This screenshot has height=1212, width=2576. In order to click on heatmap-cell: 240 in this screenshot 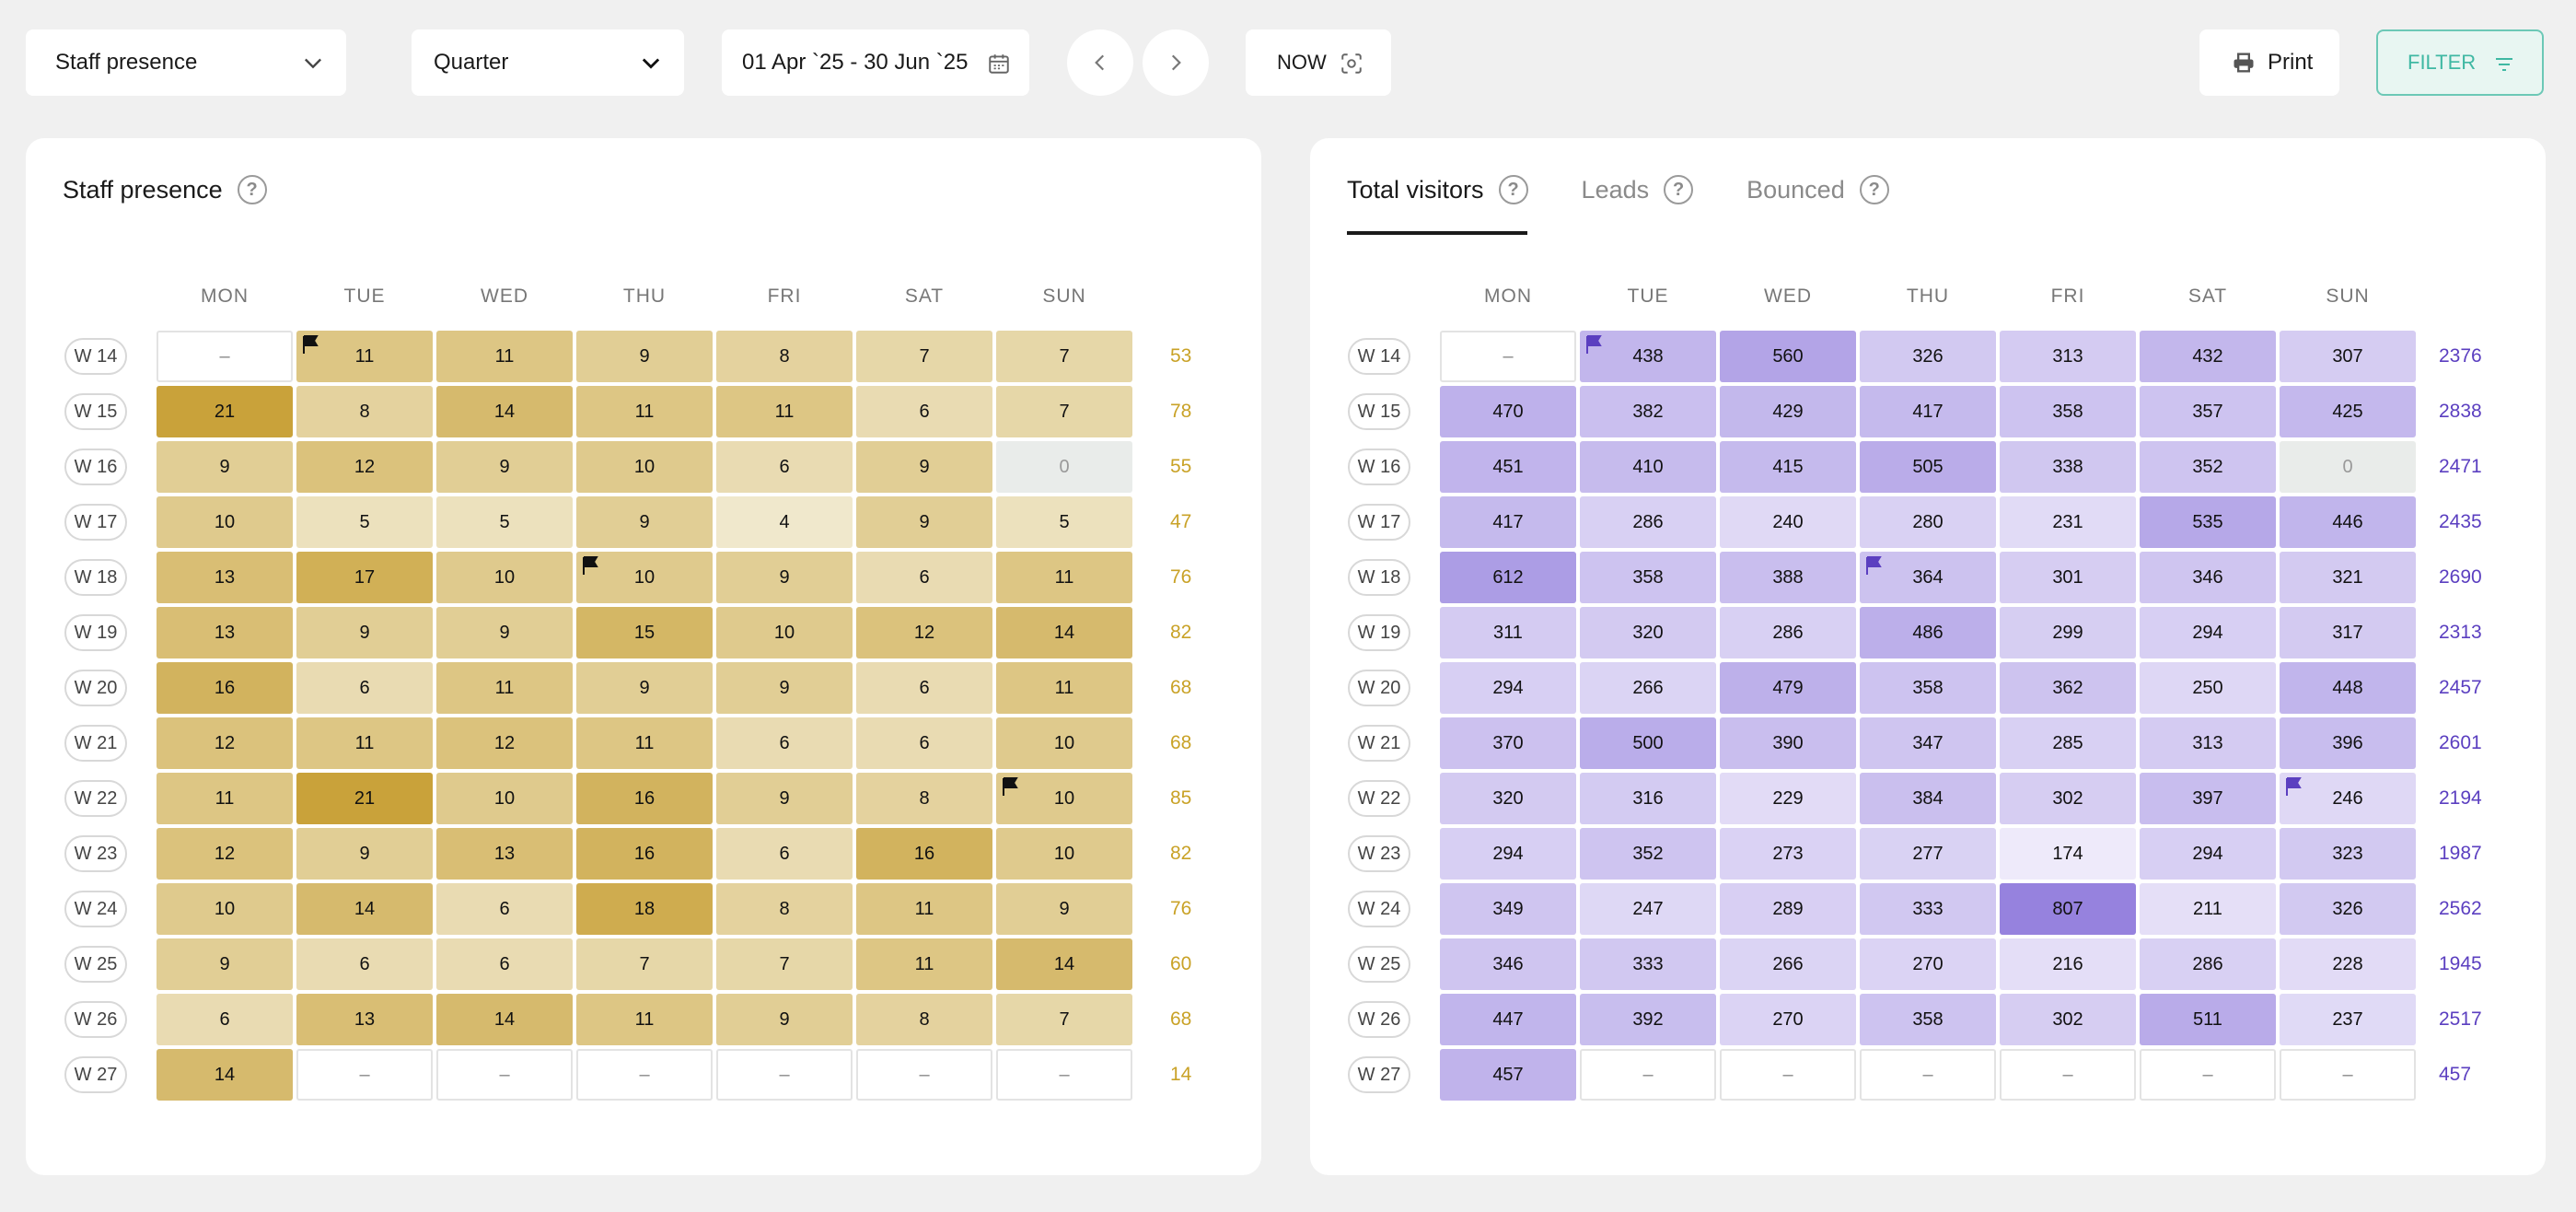, I will do `click(1788, 522)`.